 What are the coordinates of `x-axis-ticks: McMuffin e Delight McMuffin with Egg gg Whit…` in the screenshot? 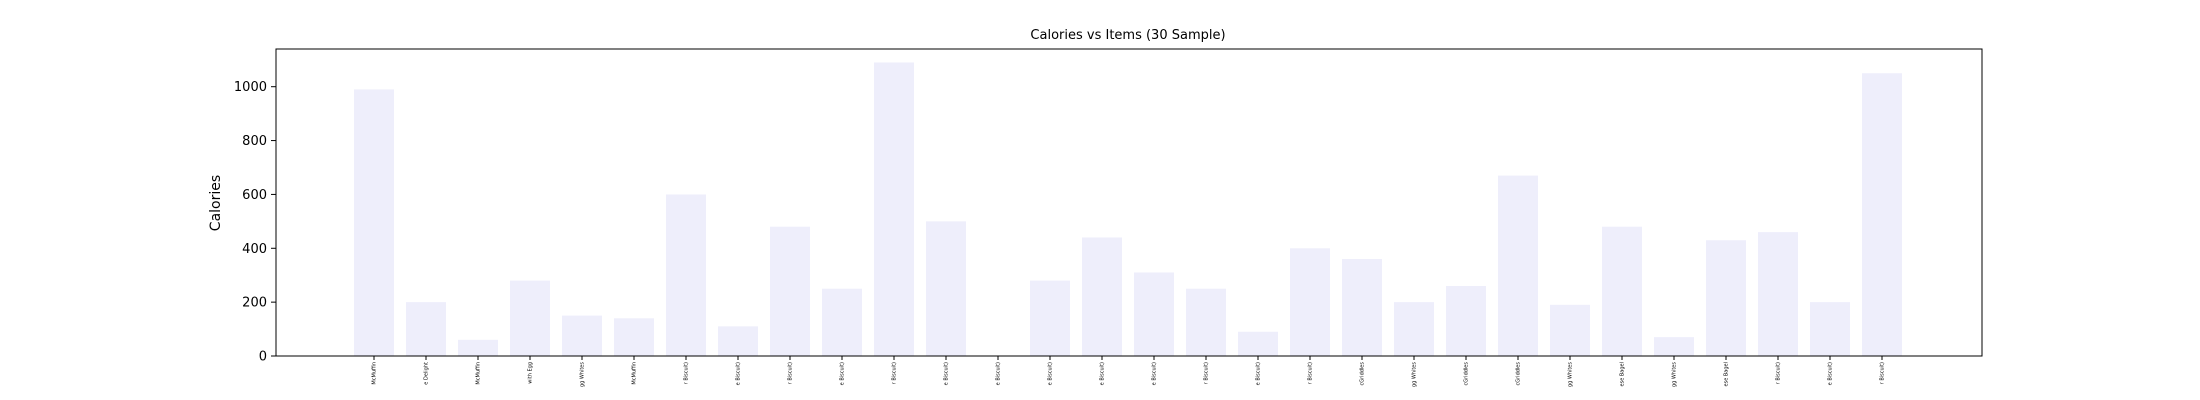 It's located at (1129, 371).